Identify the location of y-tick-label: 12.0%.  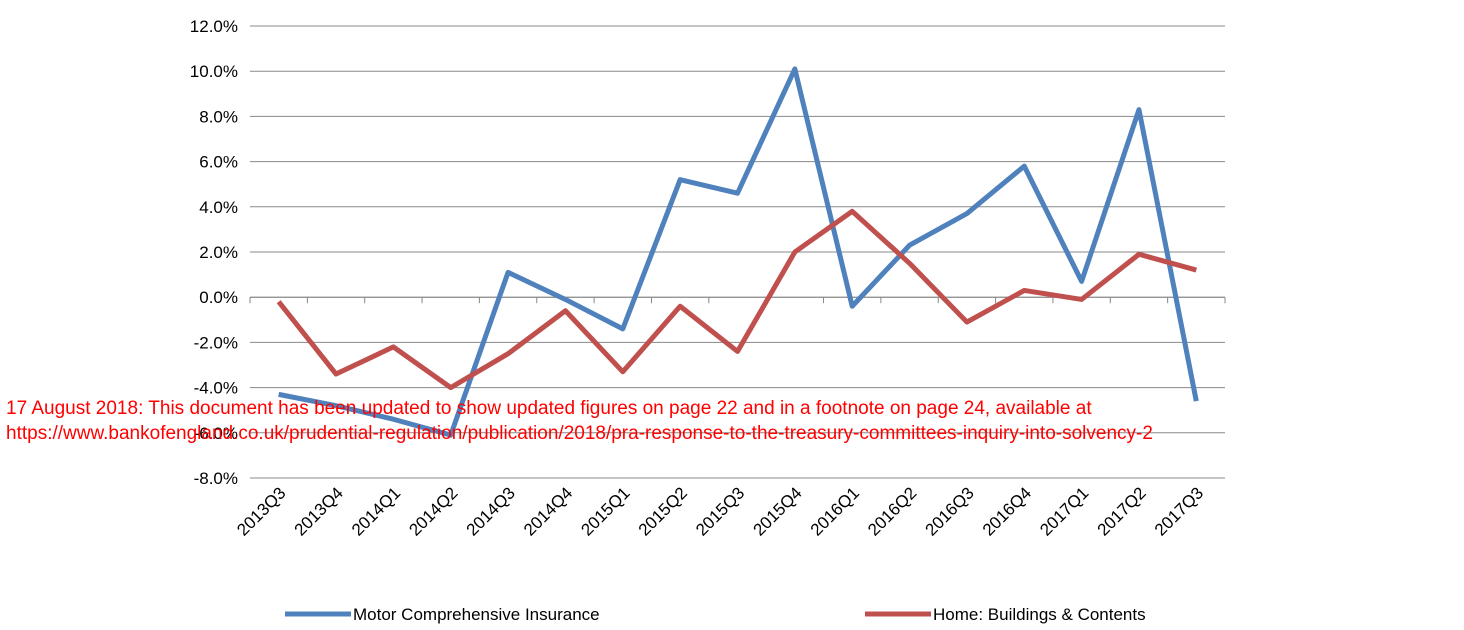
(214, 26).